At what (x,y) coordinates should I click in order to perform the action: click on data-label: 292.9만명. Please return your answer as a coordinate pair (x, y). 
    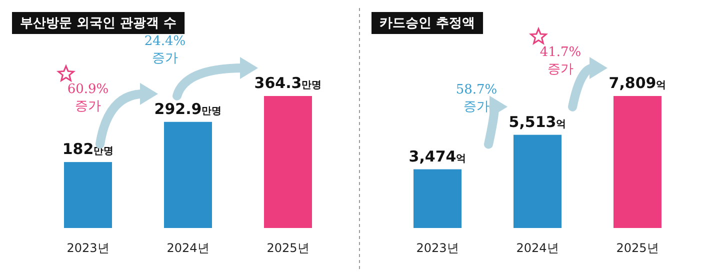
    Looking at the image, I should click on (188, 109).